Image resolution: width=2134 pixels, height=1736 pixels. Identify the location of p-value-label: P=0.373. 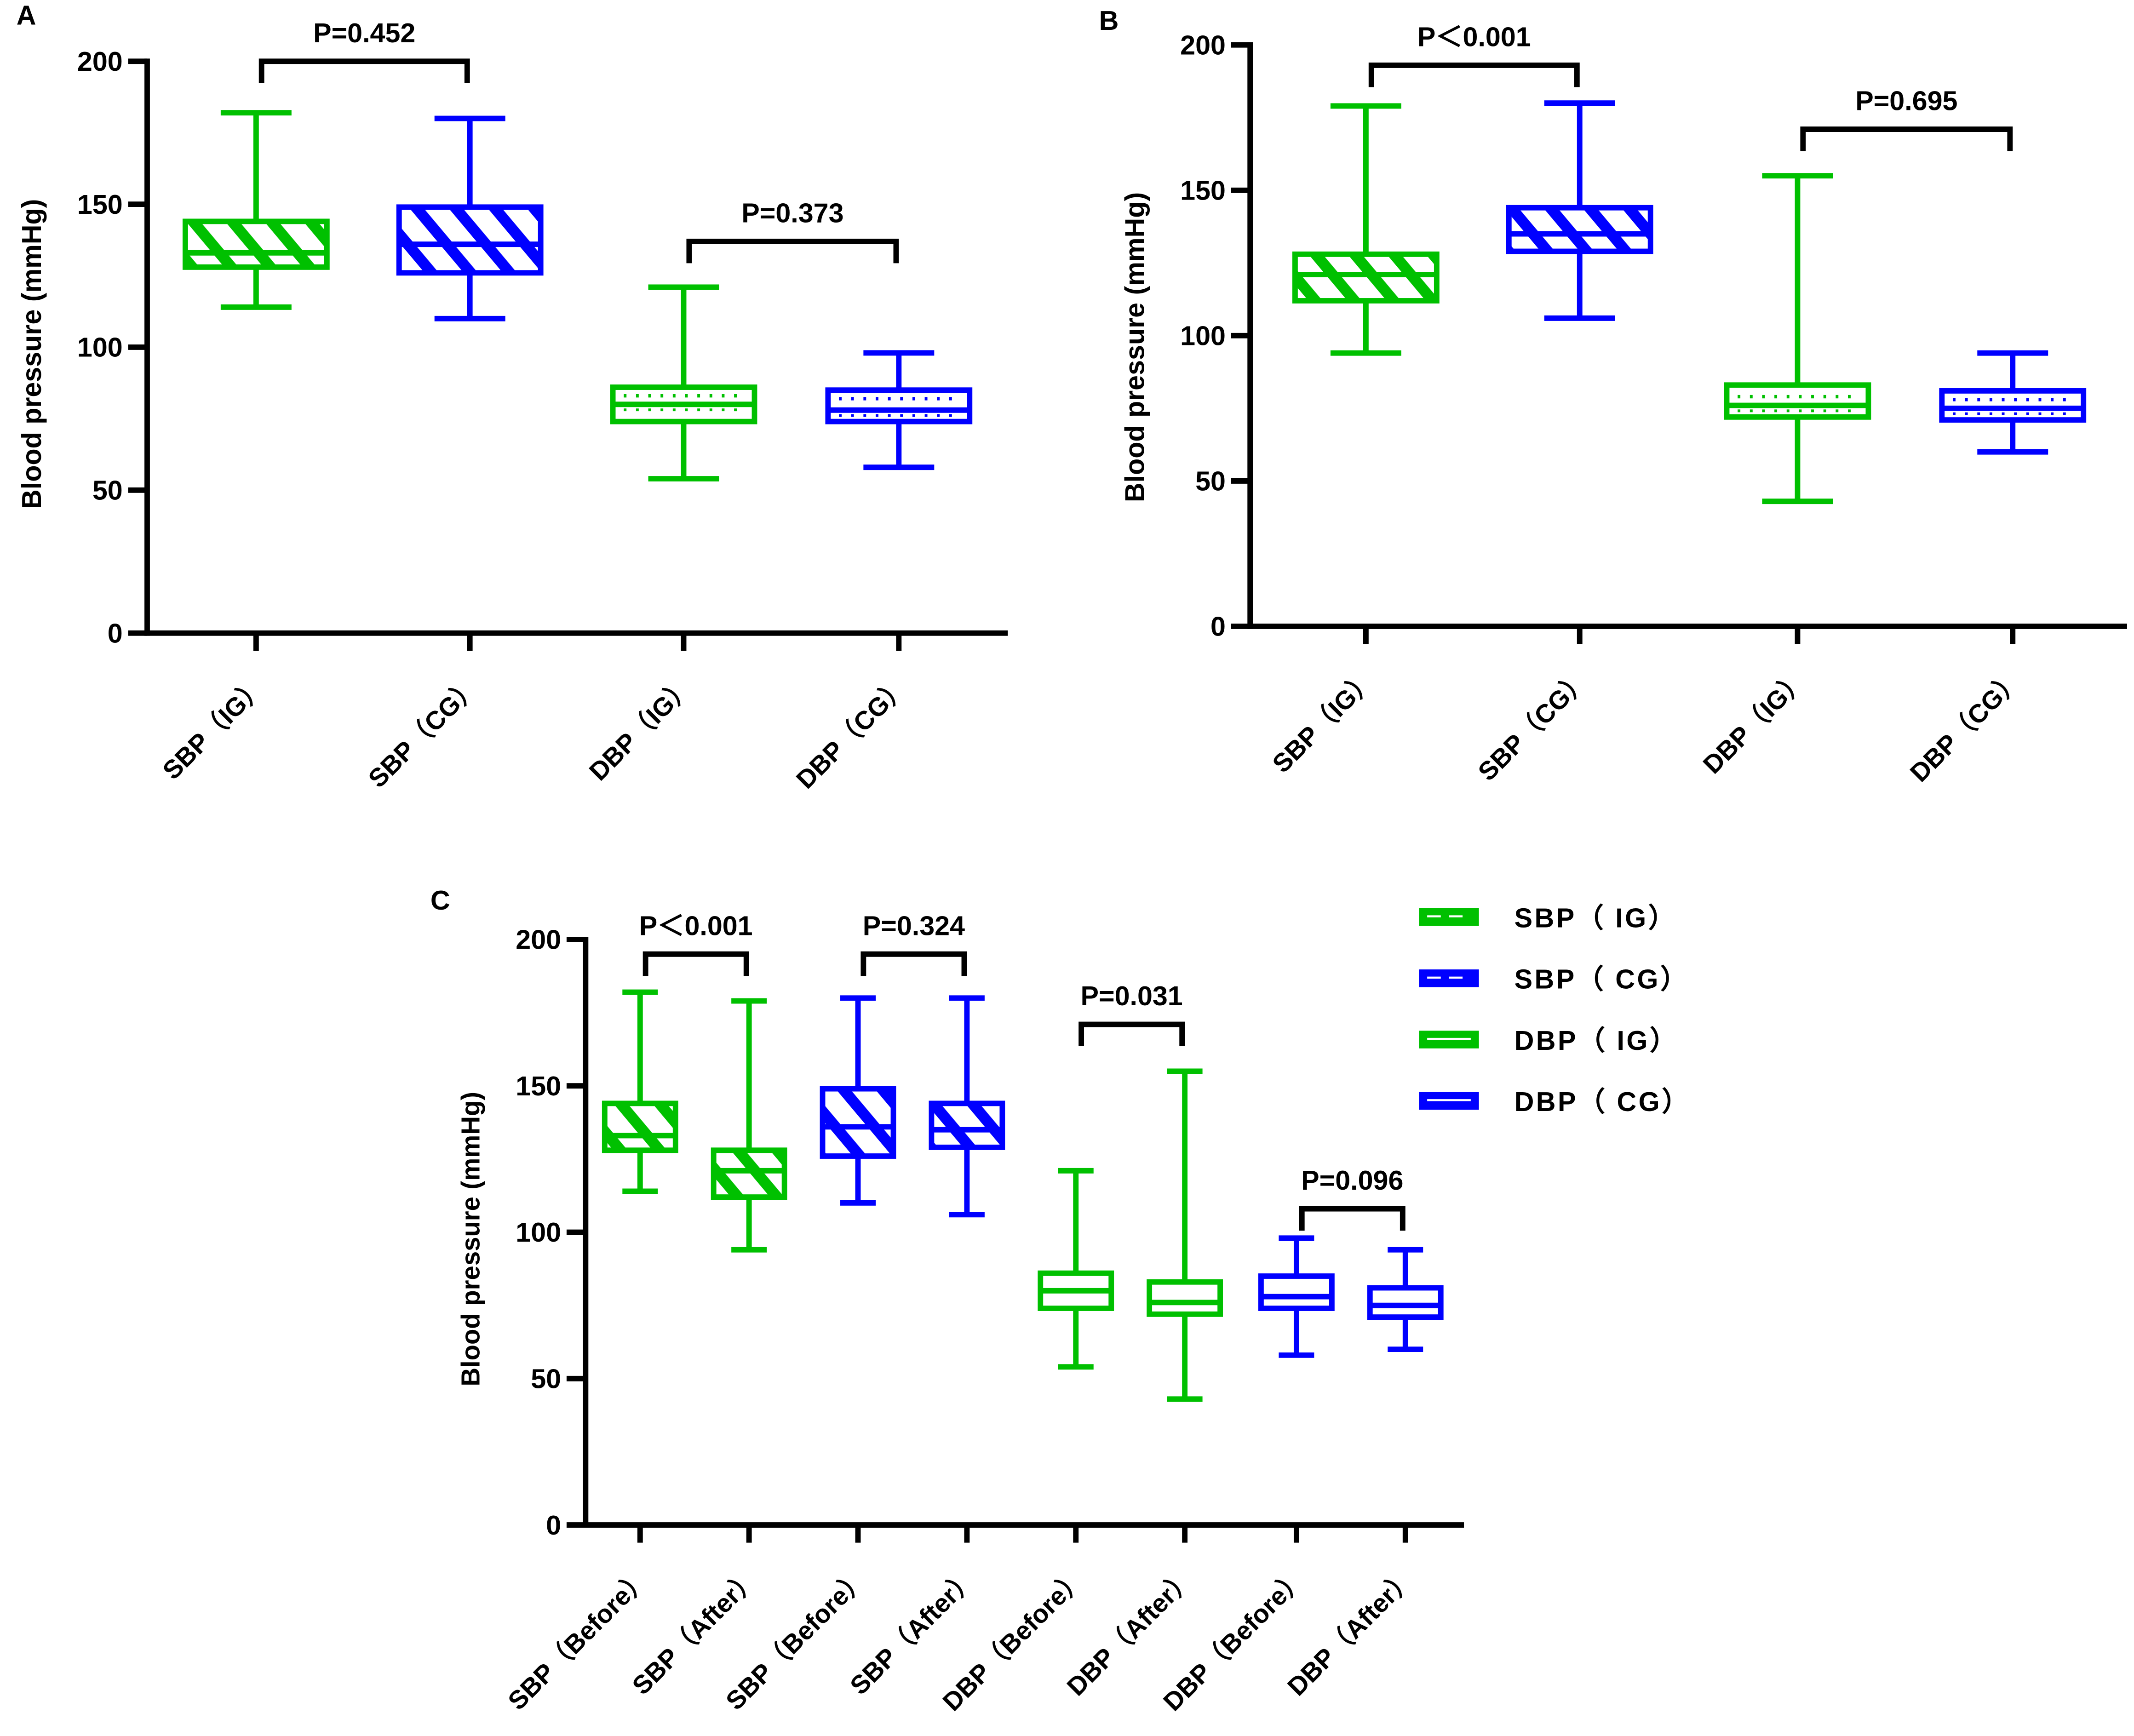
(792, 212).